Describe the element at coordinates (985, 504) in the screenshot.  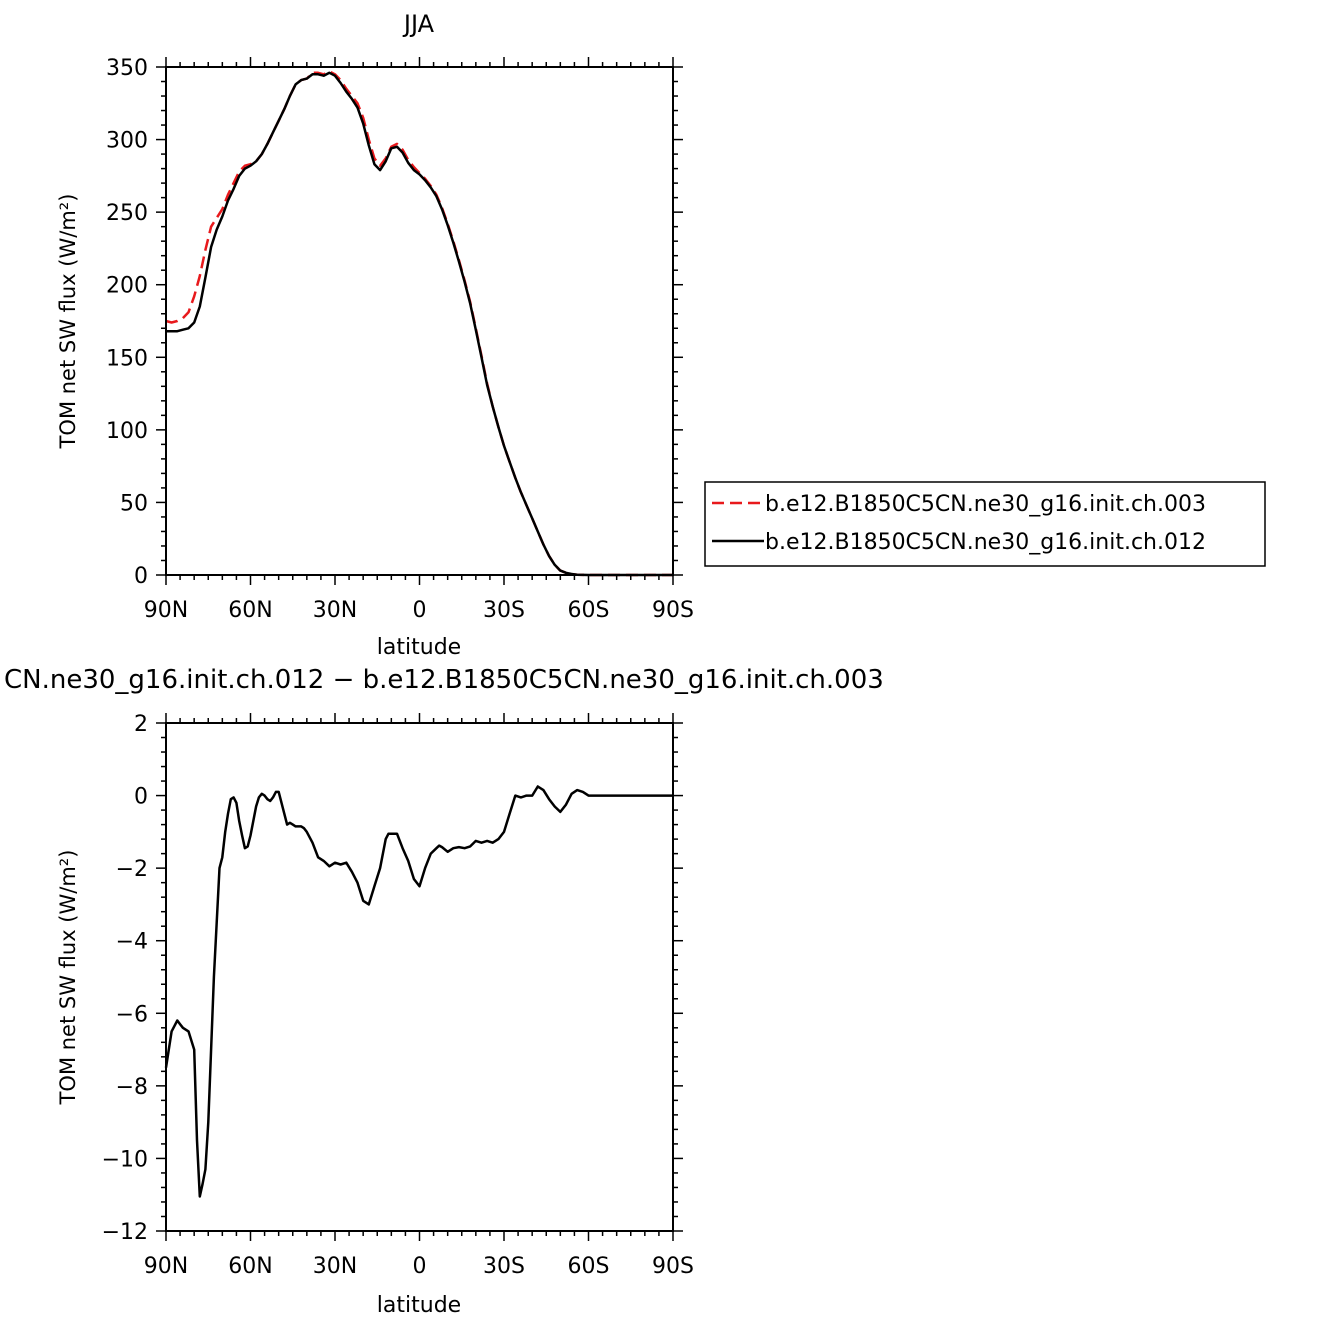
I see `legend-label-series-003: b.e12.B1850C5CN.ne30_g16.init.ch.003` at that location.